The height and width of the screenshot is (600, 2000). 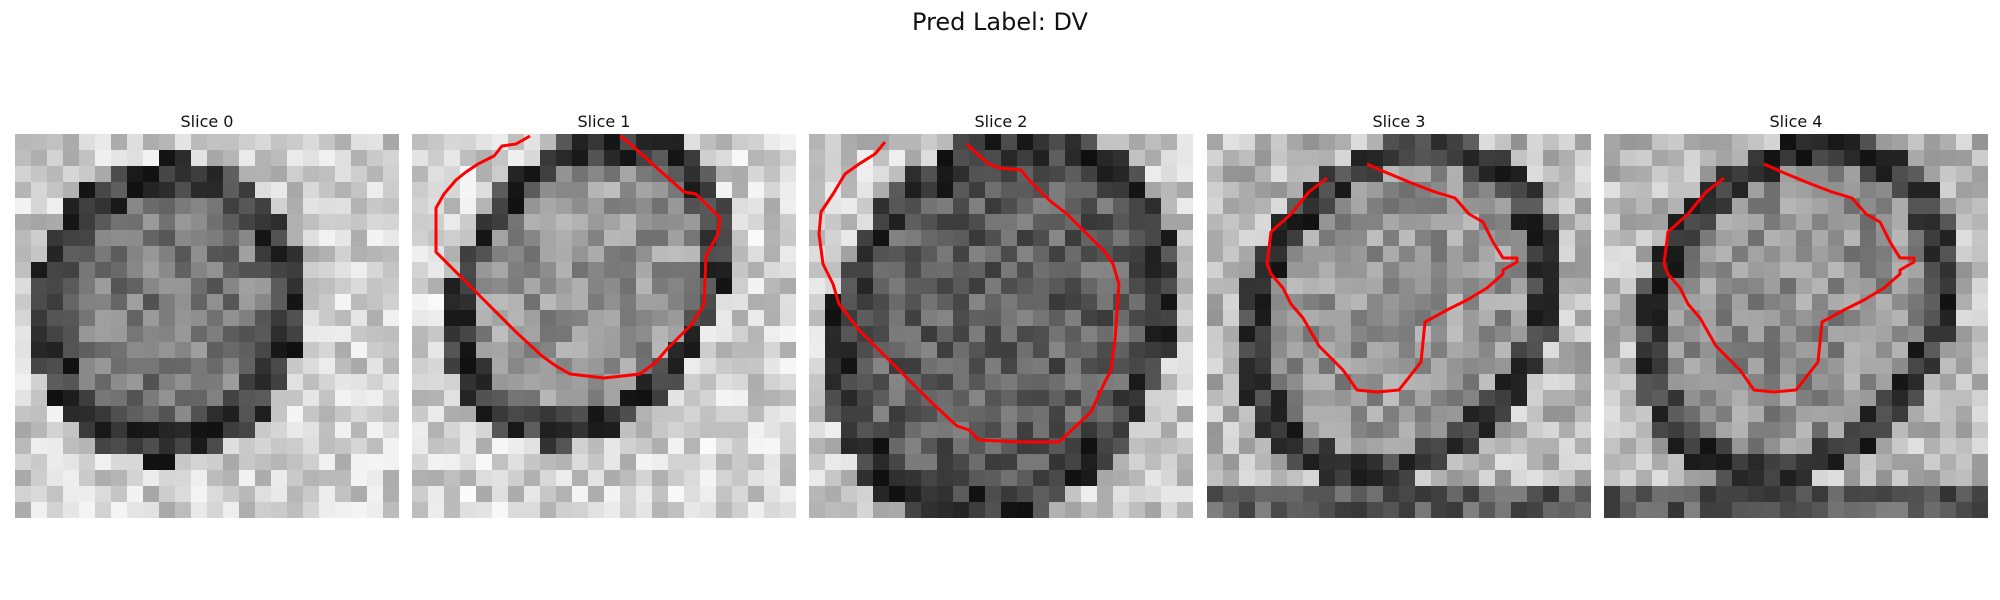 I want to click on slice-panel-2: Slice 2, so click(x=1001, y=314).